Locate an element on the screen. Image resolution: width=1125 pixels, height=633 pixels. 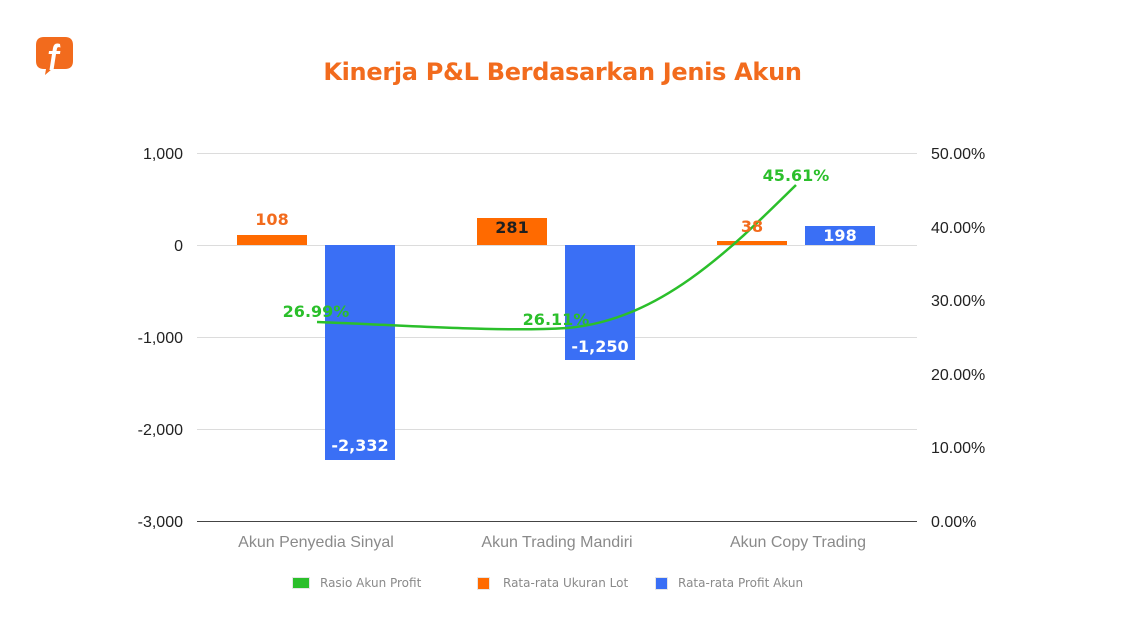
legend-label: Rata-rata Profit Akun is located at coordinates (741, 583).